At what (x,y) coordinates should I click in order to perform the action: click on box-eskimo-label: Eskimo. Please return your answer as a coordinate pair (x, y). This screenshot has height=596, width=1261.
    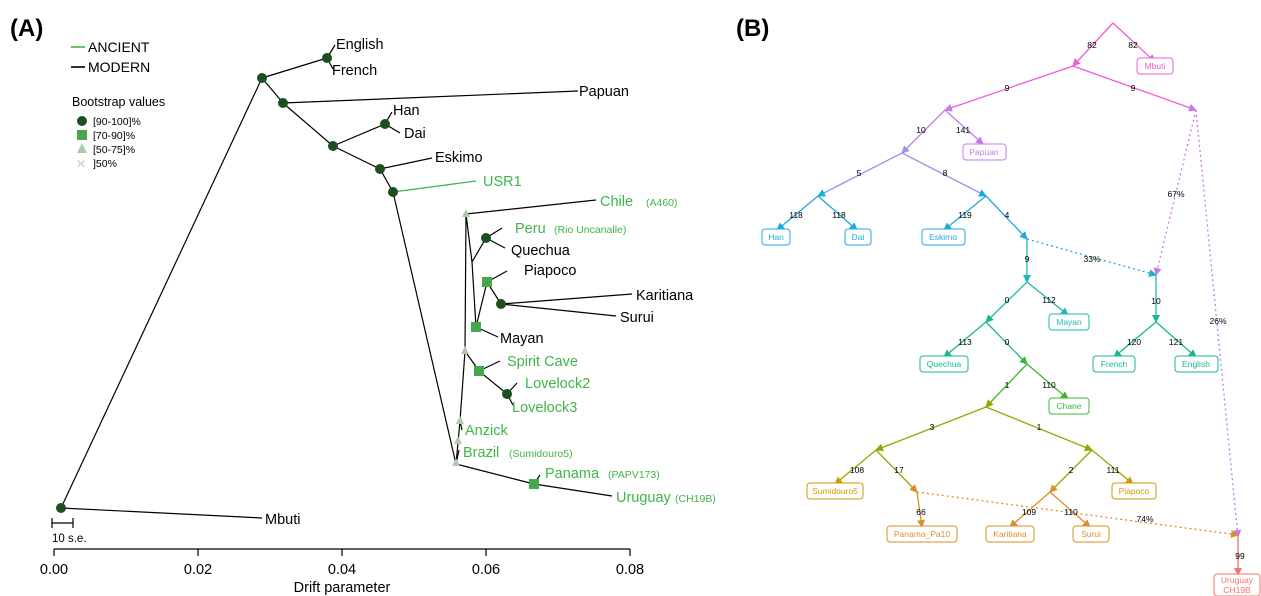
    Looking at the image, I should click on (943, 237).